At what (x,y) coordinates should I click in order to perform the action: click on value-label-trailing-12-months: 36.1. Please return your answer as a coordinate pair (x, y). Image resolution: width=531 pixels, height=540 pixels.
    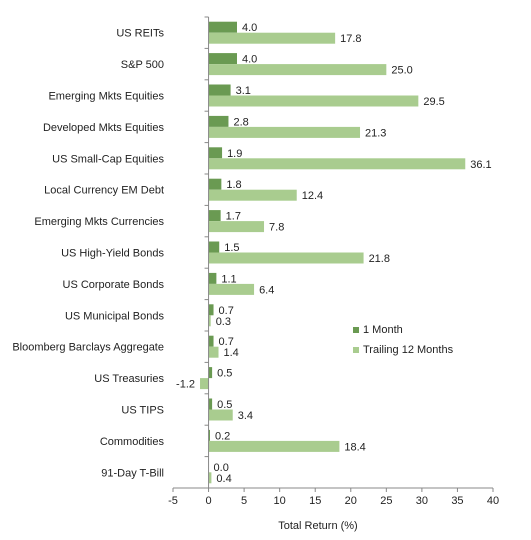
    Looking at the image, I should click on (480, 165).